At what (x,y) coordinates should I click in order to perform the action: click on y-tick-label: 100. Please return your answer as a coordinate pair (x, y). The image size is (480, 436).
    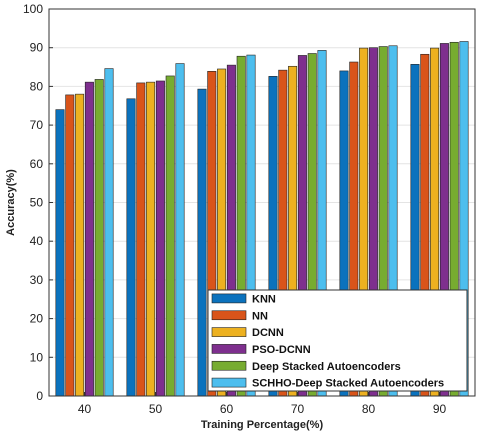
    Looking at the image, I should click on (33, 9).